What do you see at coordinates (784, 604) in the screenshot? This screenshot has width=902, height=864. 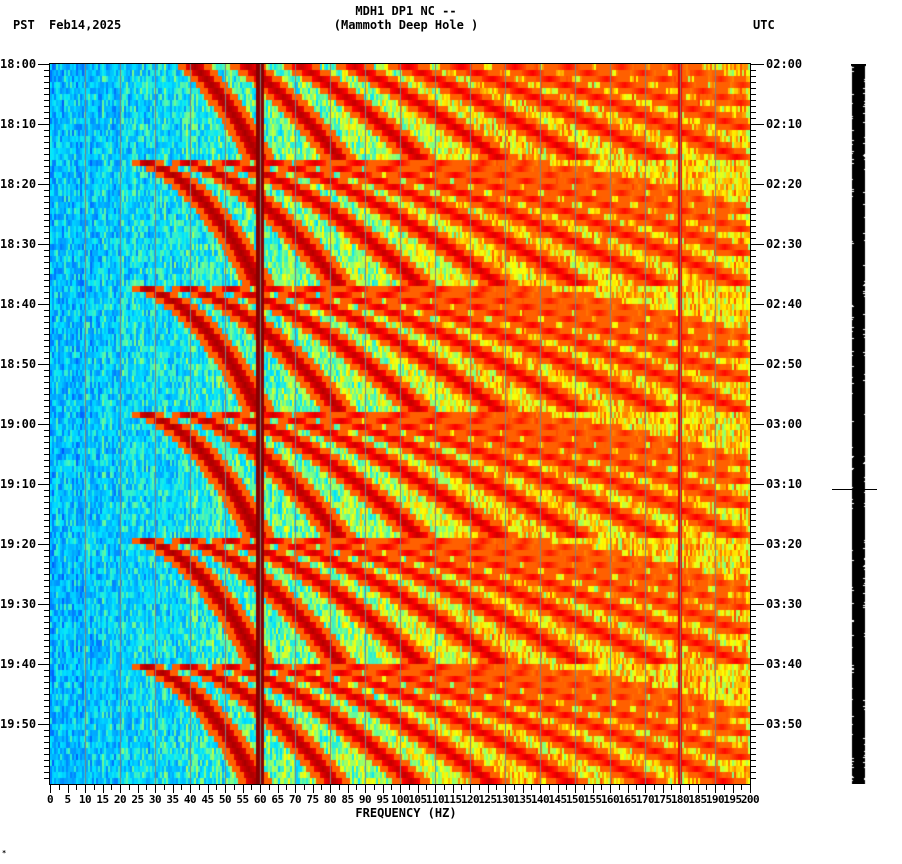 I see `right-time-label: 03:30` at bounding box center [784, 604].